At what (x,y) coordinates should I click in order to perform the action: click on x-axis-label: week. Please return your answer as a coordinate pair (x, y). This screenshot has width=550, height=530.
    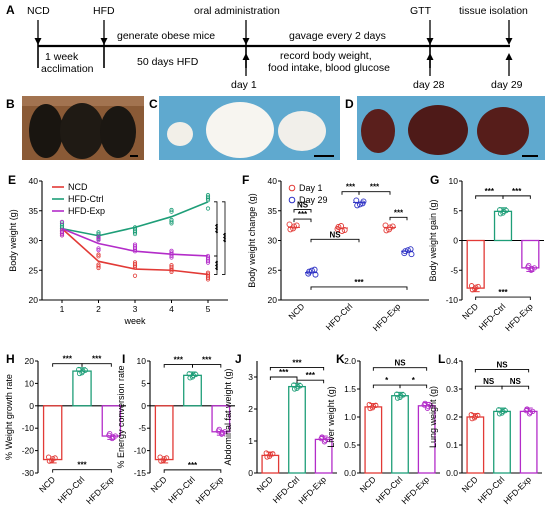
    Looking at the image, I should click on (134, 321).